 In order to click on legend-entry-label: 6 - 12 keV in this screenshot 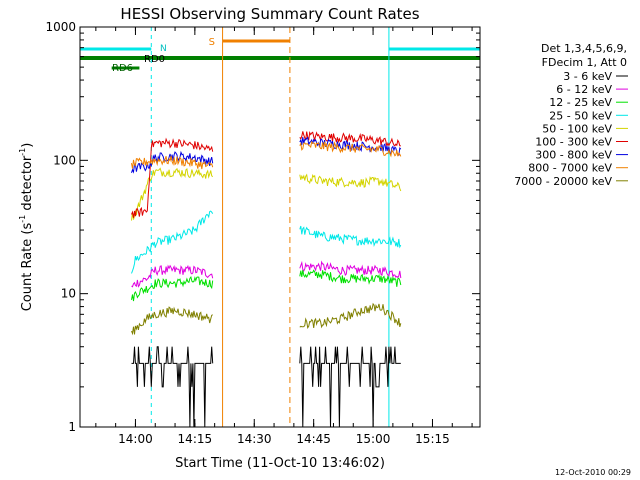, I will do `click(584, 89)`.